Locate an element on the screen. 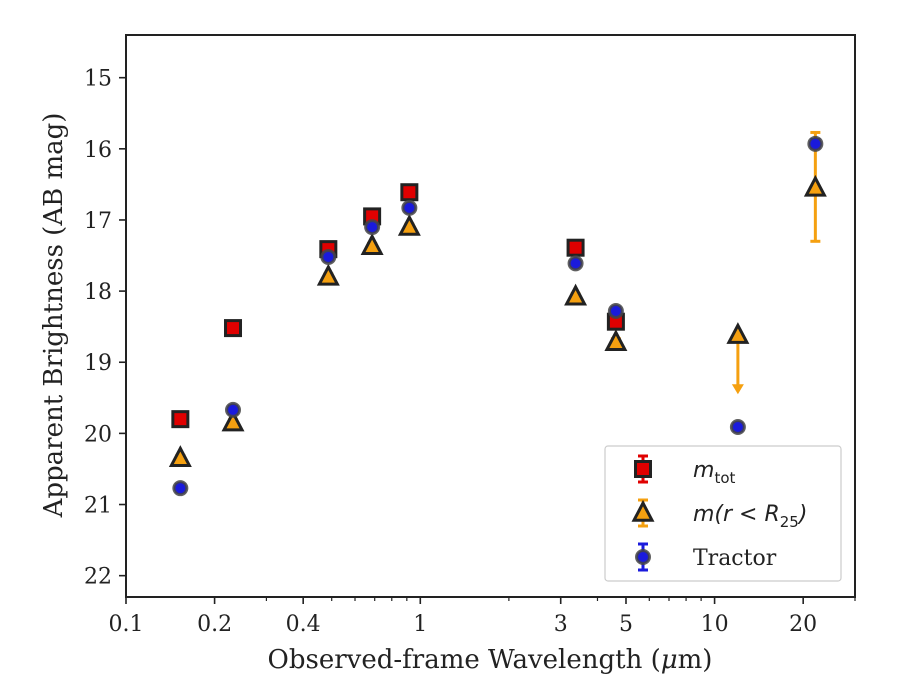 The image size is (900, 700). x-tick-label: 0.2 is located at coordinates (214, 624).